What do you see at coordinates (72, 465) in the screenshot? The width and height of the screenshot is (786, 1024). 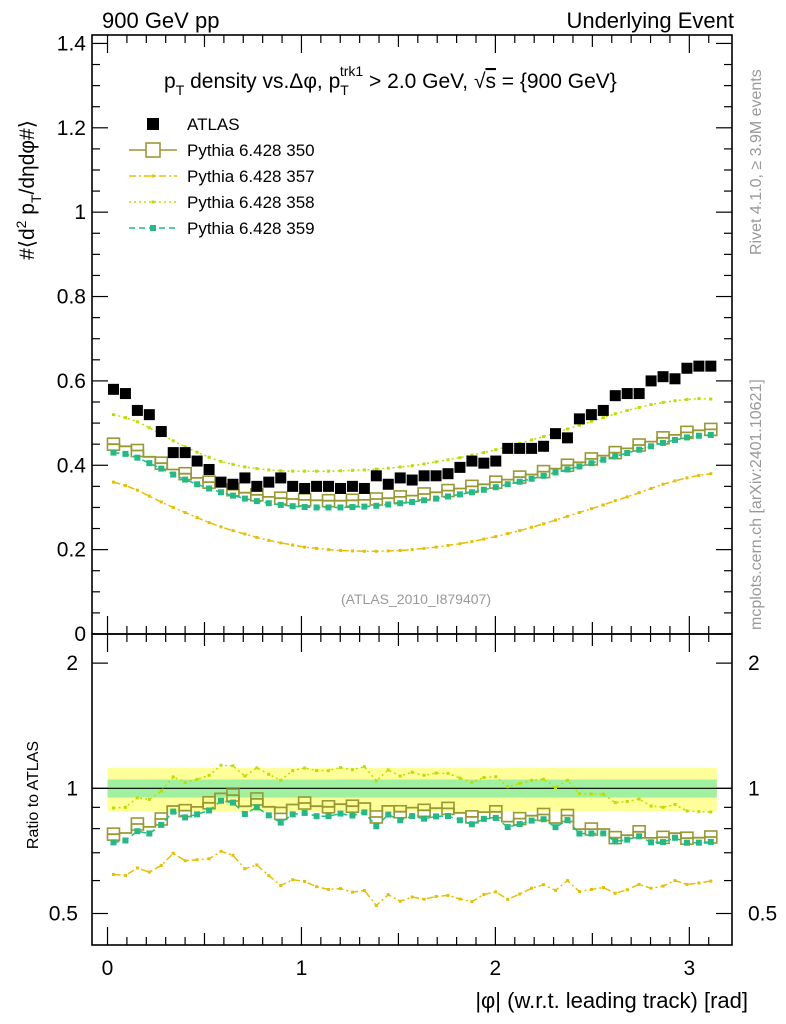 I see `main-ytick-label: 0.4` at bounding box center [72, 465].